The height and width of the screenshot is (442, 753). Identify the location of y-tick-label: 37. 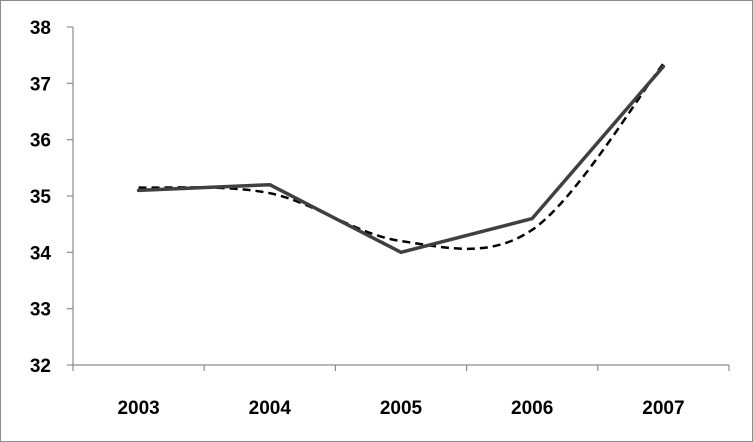
(40, 84).